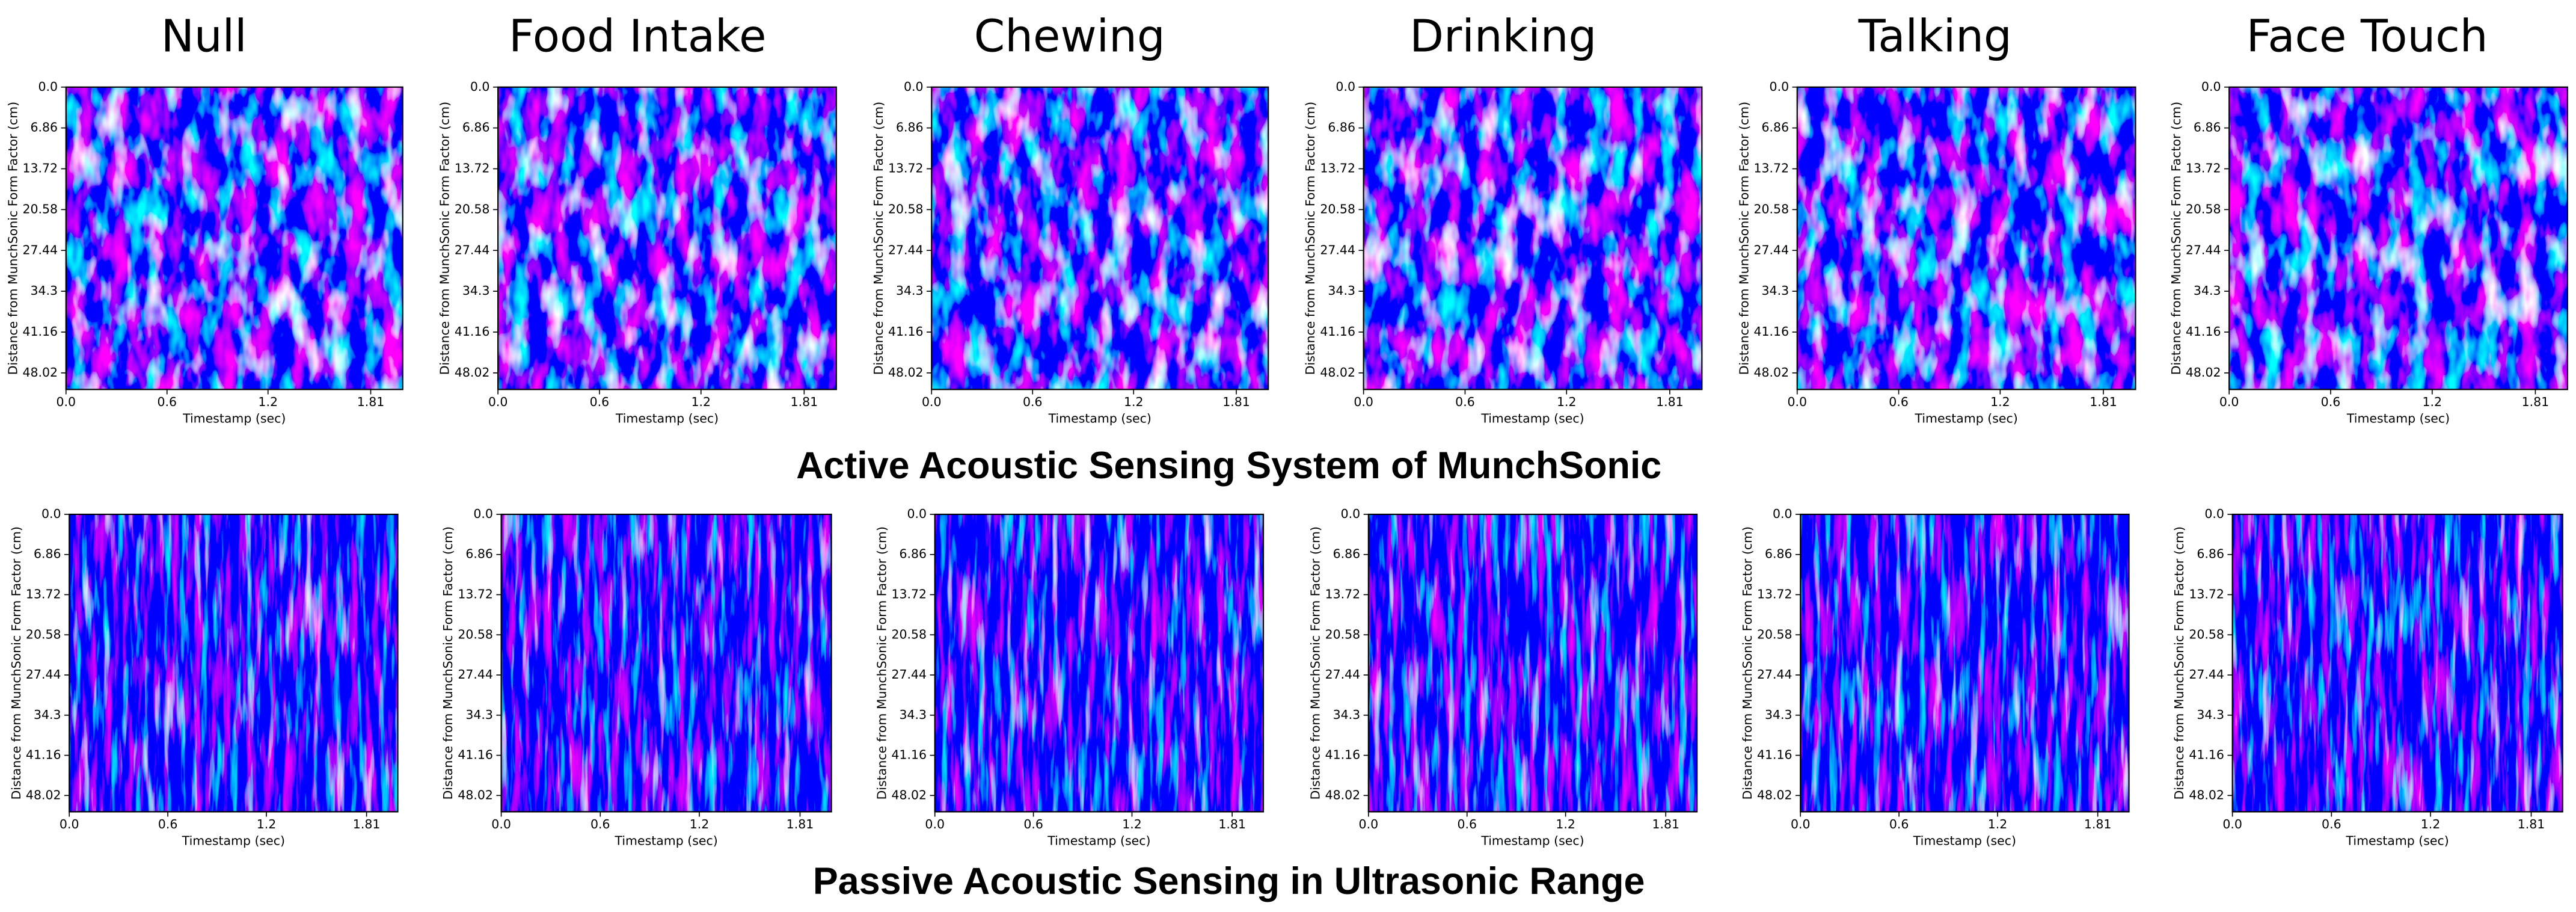 This screenshot has height=912, width=2576. Describe the element at coordinates (204, 37) in the screenshot. I see `column-title: Null` at that location.